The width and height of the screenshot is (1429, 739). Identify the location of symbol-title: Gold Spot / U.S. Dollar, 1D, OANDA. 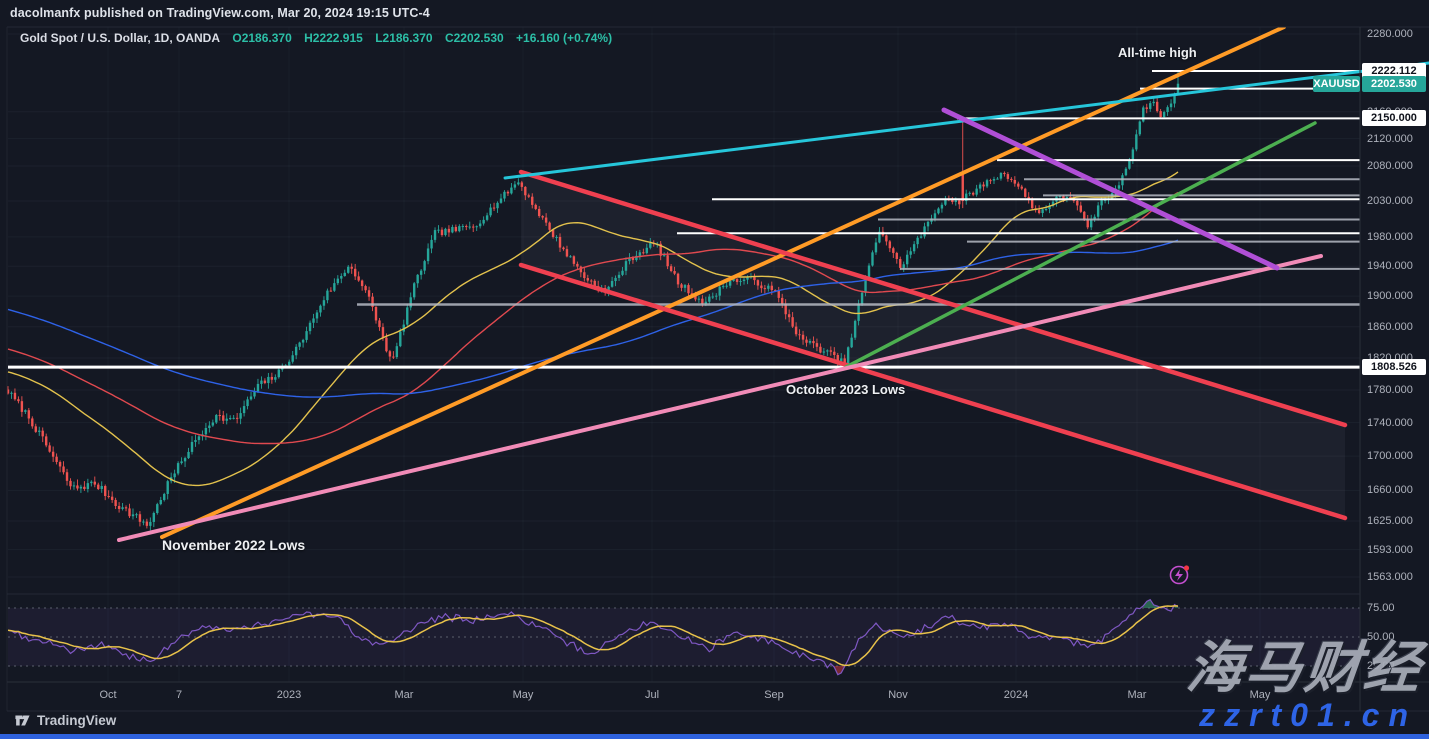
(120, 38).